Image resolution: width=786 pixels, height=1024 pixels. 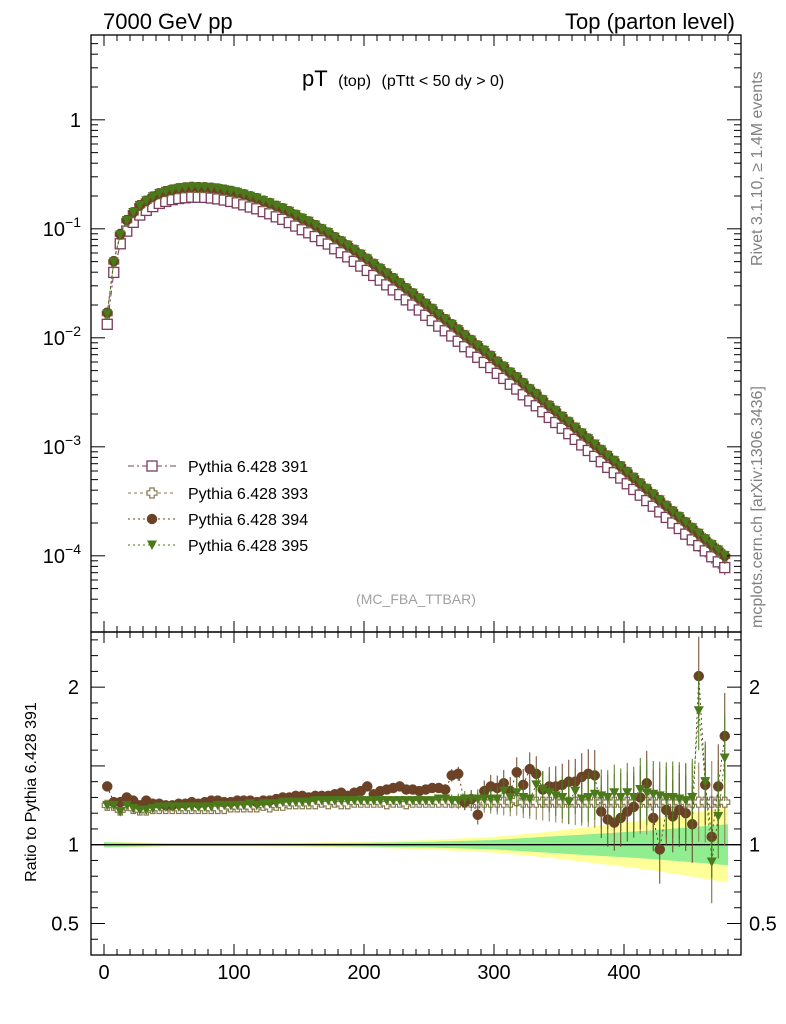 What do you see at coordinates (73, 222) in the screenshot?
I see `main-y-tick-exponent: −1` at bounding box center [73, 222].